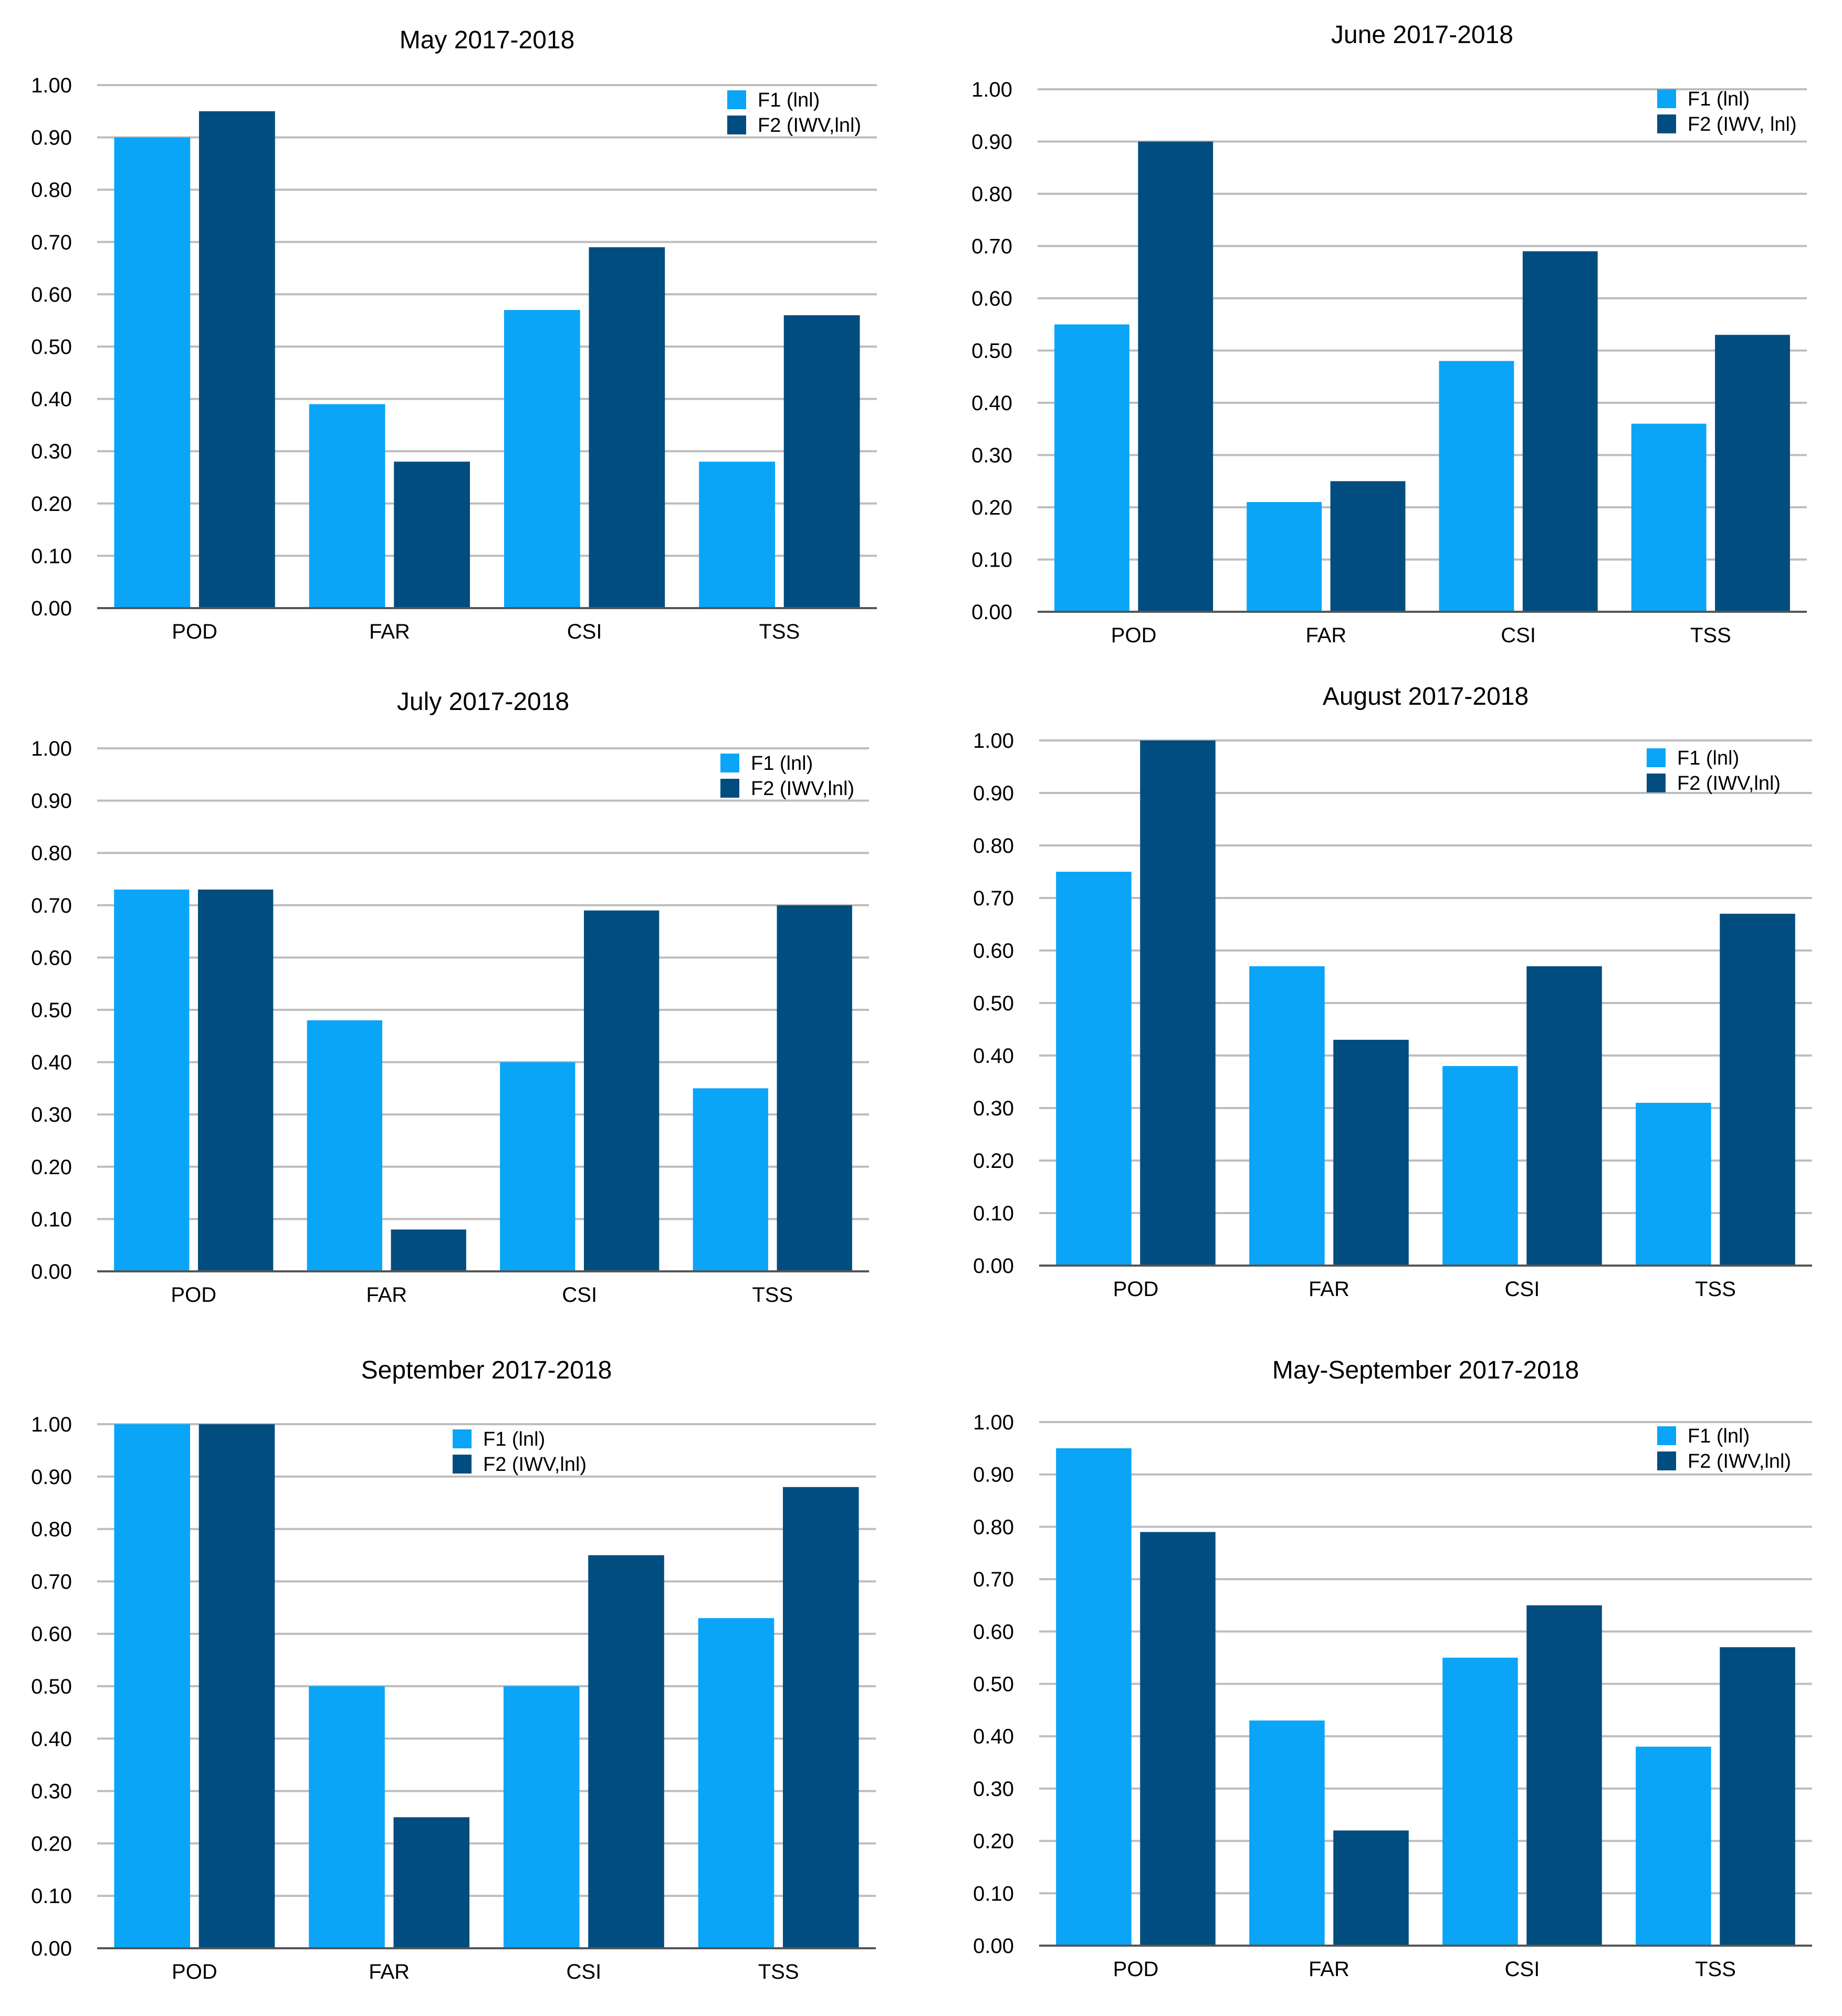 This screenshot has width=1842, height=2016. What do you see at coordinates (51, 451) in the screenshot?
I see `y-tick-label: 0.30` at bounding box center [51, 451].